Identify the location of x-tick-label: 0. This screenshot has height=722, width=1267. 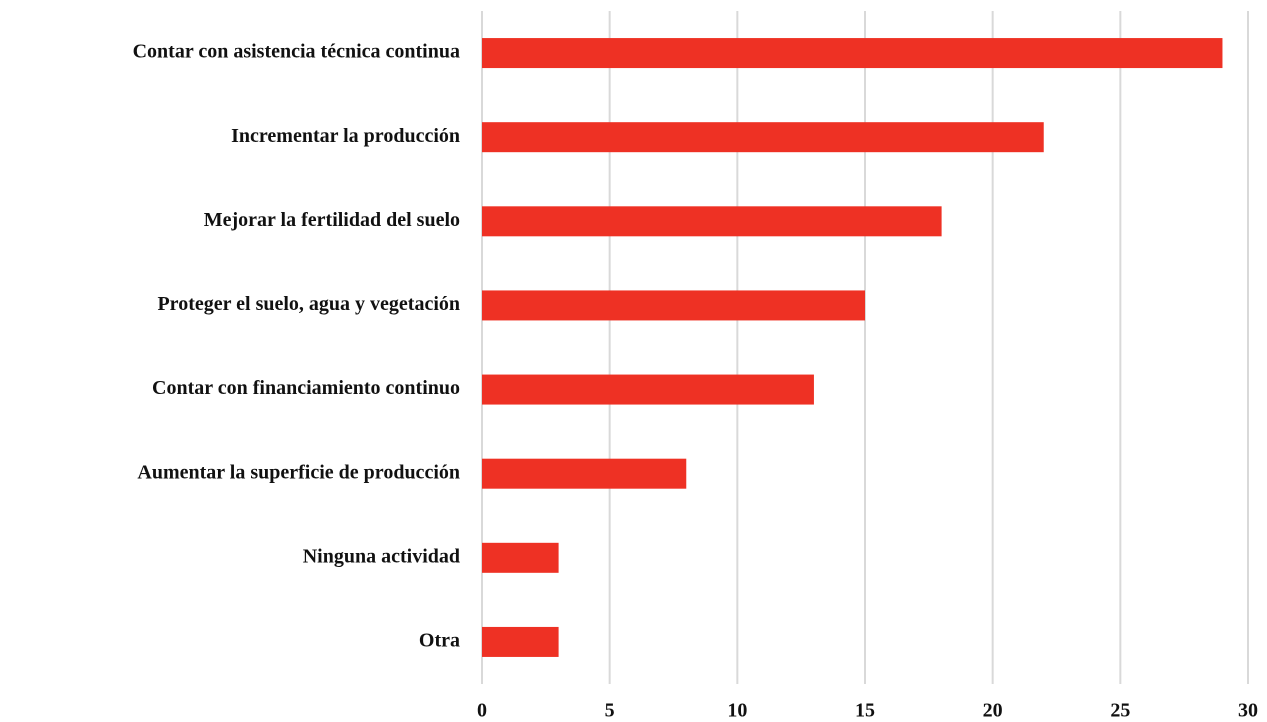
(482, 711).